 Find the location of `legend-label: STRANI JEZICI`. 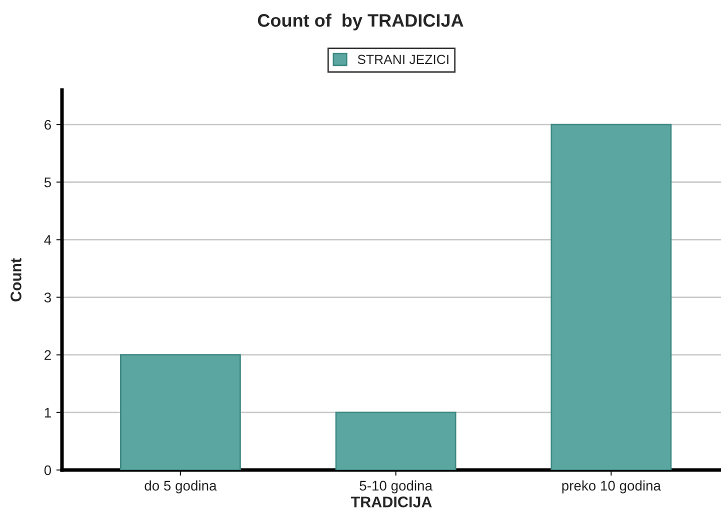

legend-label: STRANI JEZICI is located at coordinates (403, 59).